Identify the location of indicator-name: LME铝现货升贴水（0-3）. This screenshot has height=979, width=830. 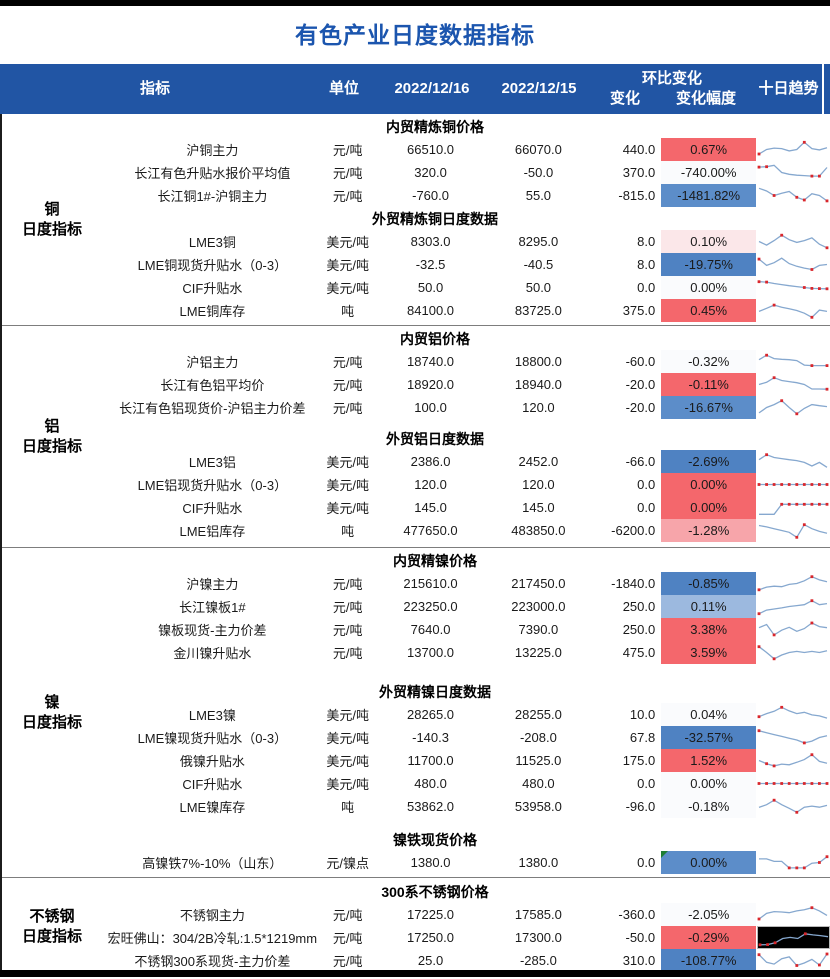
(212, 485).